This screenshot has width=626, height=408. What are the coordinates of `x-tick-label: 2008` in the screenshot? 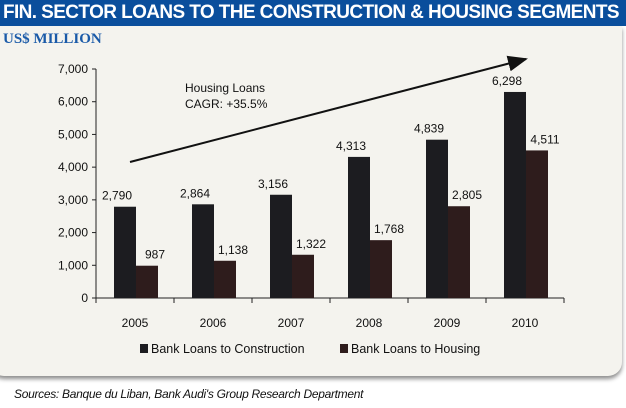 It's located at (369, 323).